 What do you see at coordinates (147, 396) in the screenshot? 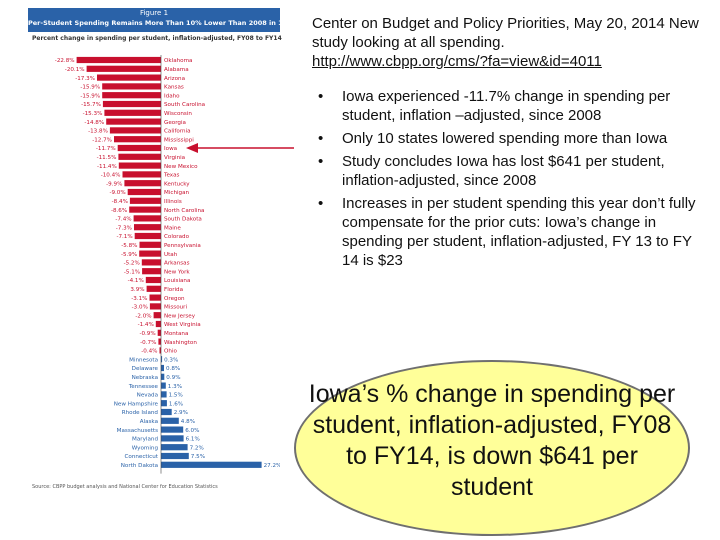
I see `category-label: Nevada` at bounding box center [147, 396].